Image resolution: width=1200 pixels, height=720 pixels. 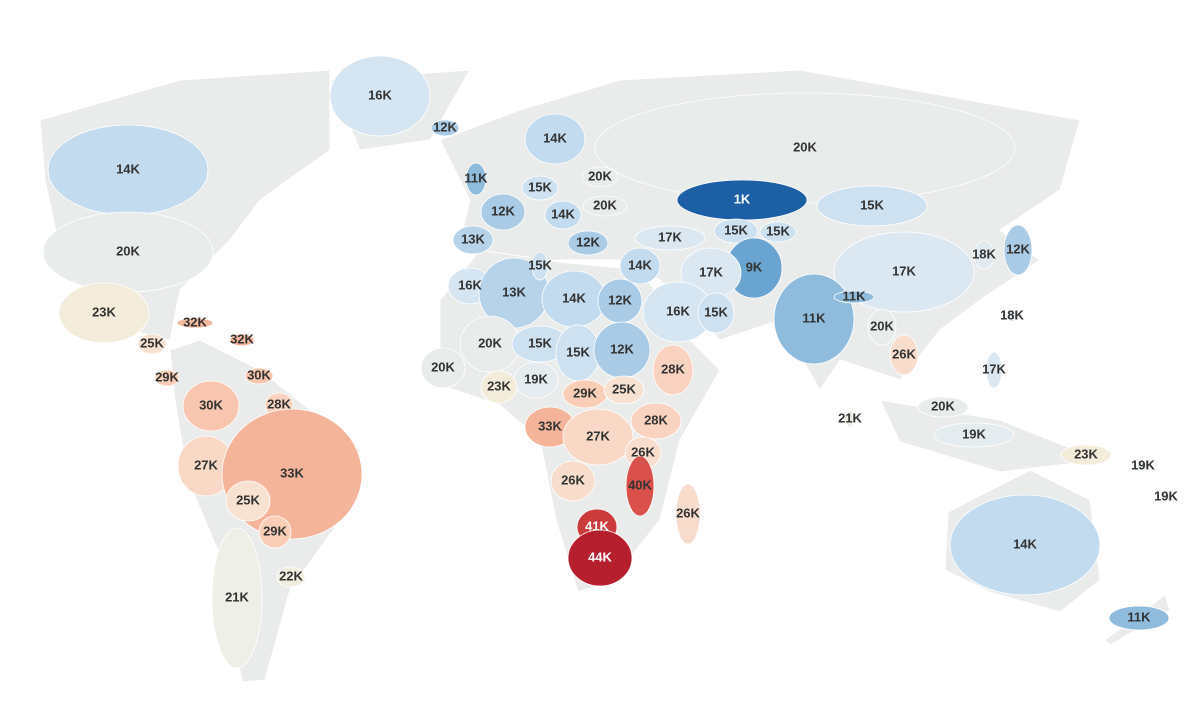 I want to click on region-label: 30K, so click(x=211, y=404).